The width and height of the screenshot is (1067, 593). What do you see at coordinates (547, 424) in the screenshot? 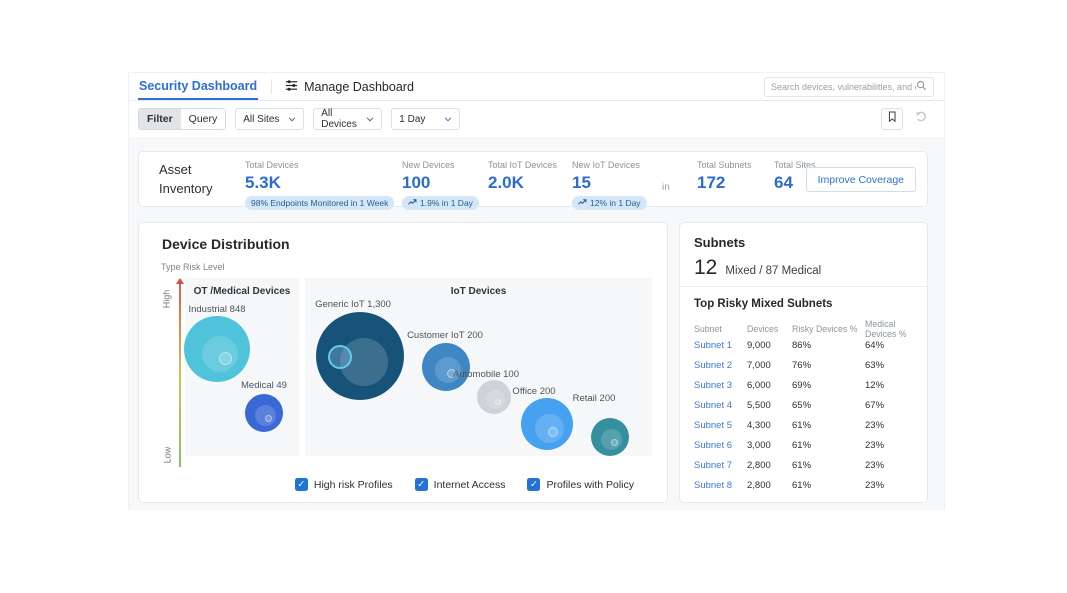
I see `bubble-office` at bounding box center [547, 424].